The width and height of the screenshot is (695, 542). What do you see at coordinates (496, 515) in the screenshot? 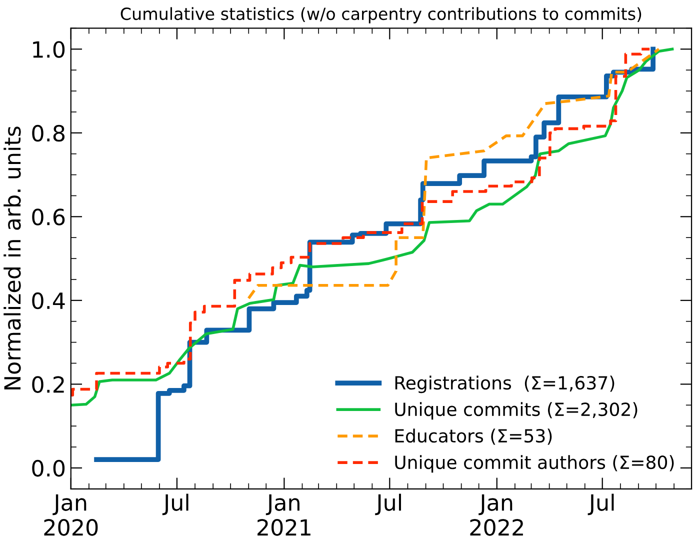
I see `x-tick-label: Jan 2022` at bounding box center [496, 515].